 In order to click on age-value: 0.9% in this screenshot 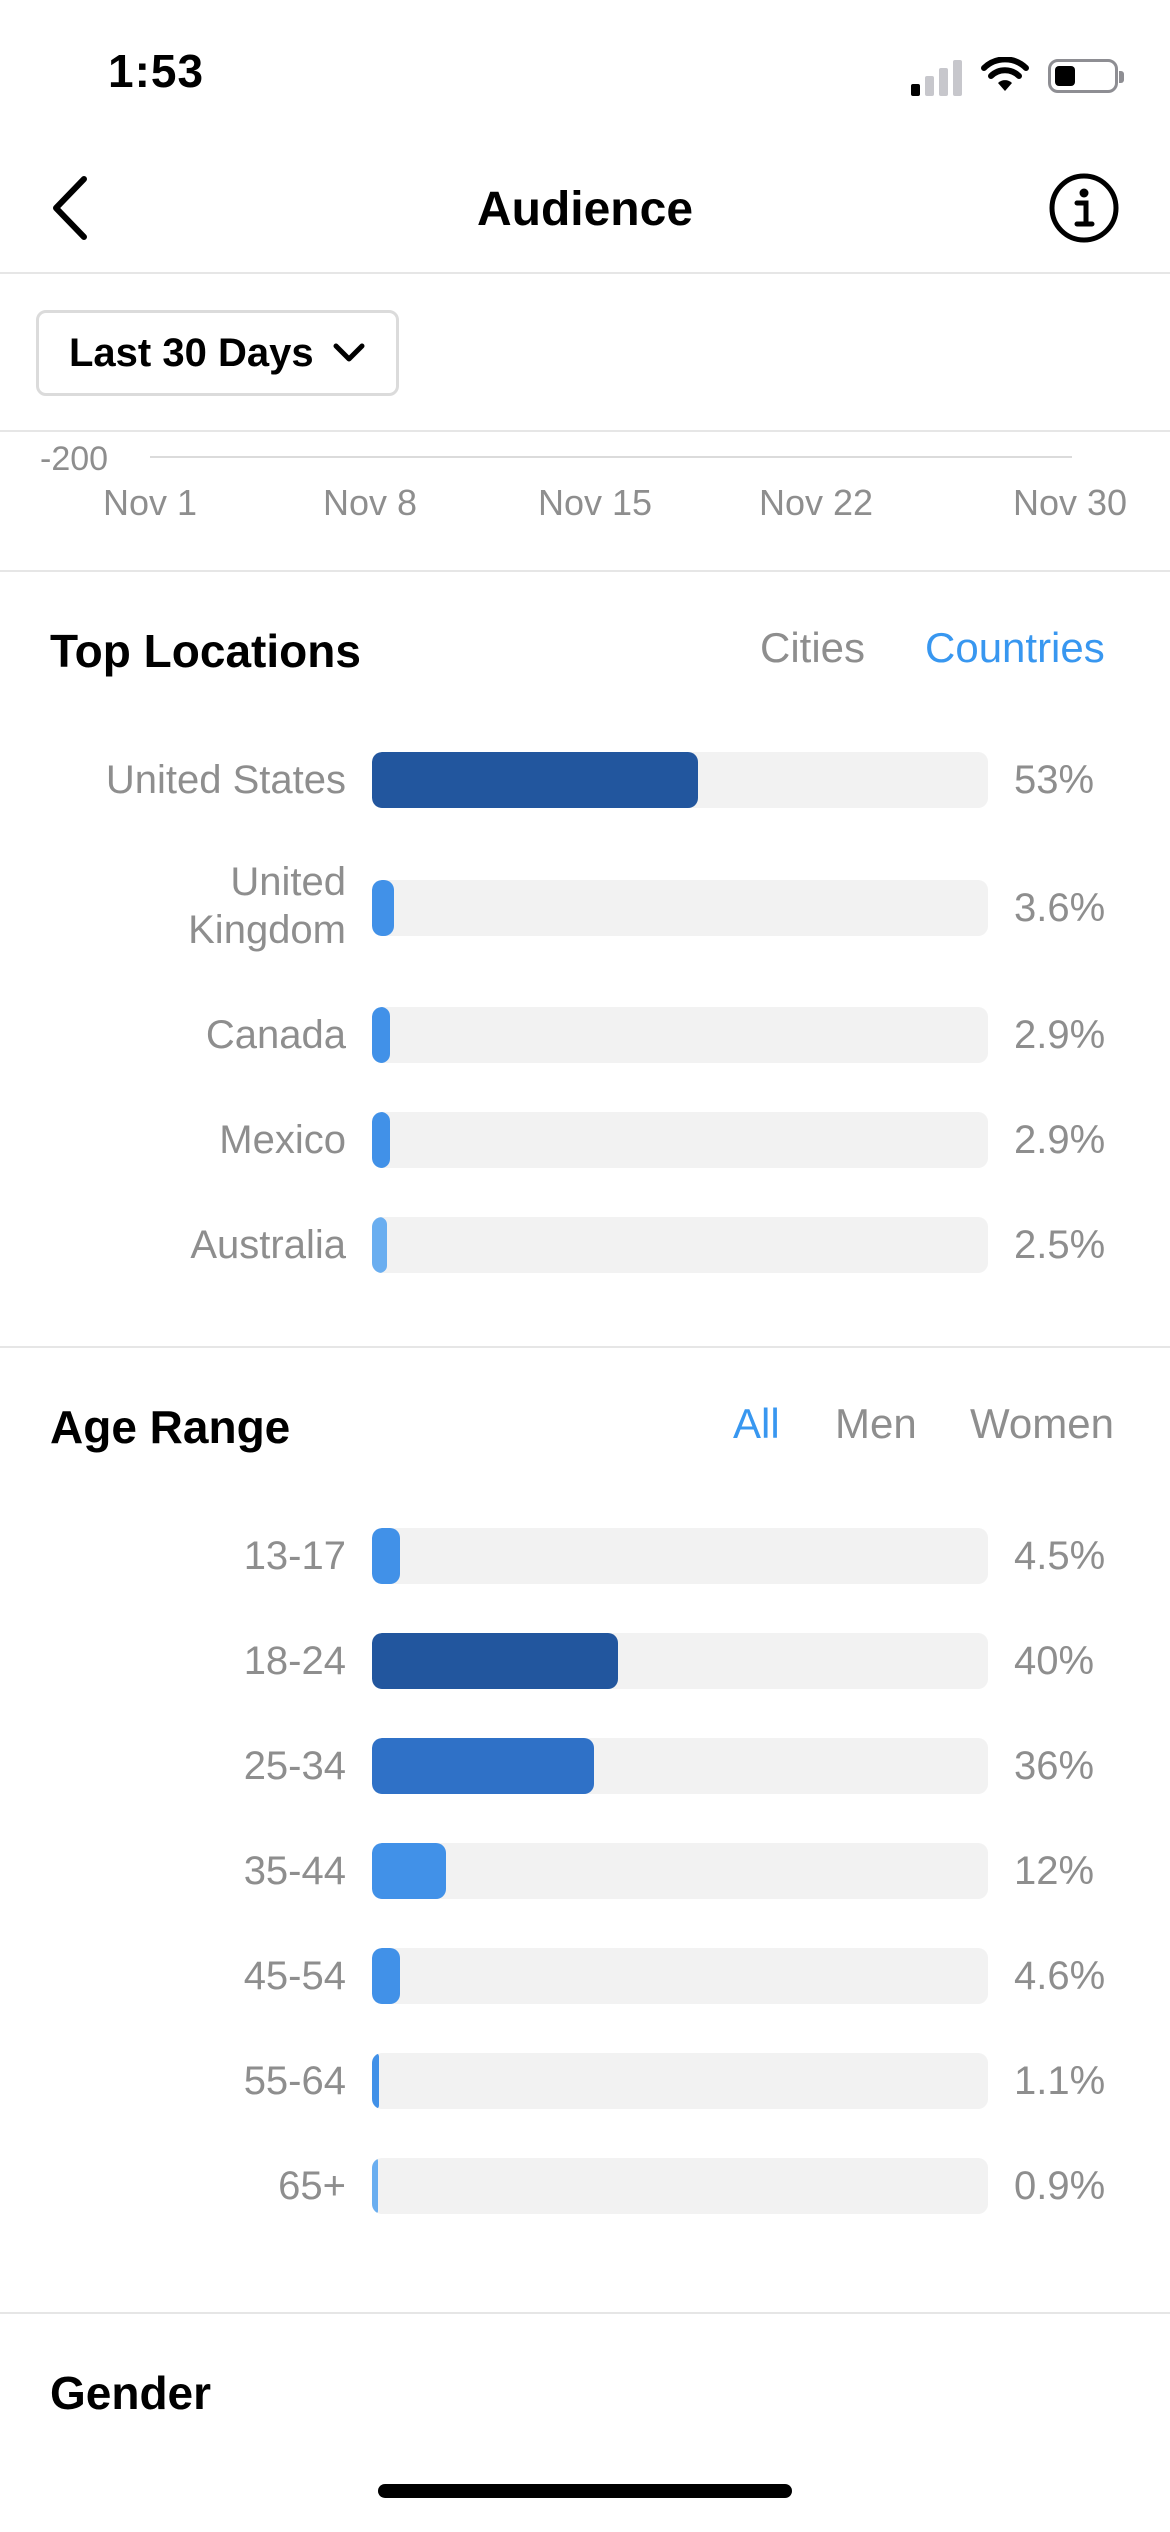, I will do `click(1060, 2186)`.